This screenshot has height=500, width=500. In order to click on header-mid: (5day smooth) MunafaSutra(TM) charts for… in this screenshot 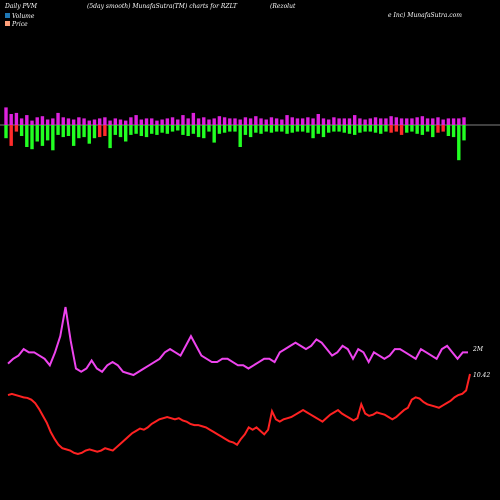, I will do `click(162, 6)`.